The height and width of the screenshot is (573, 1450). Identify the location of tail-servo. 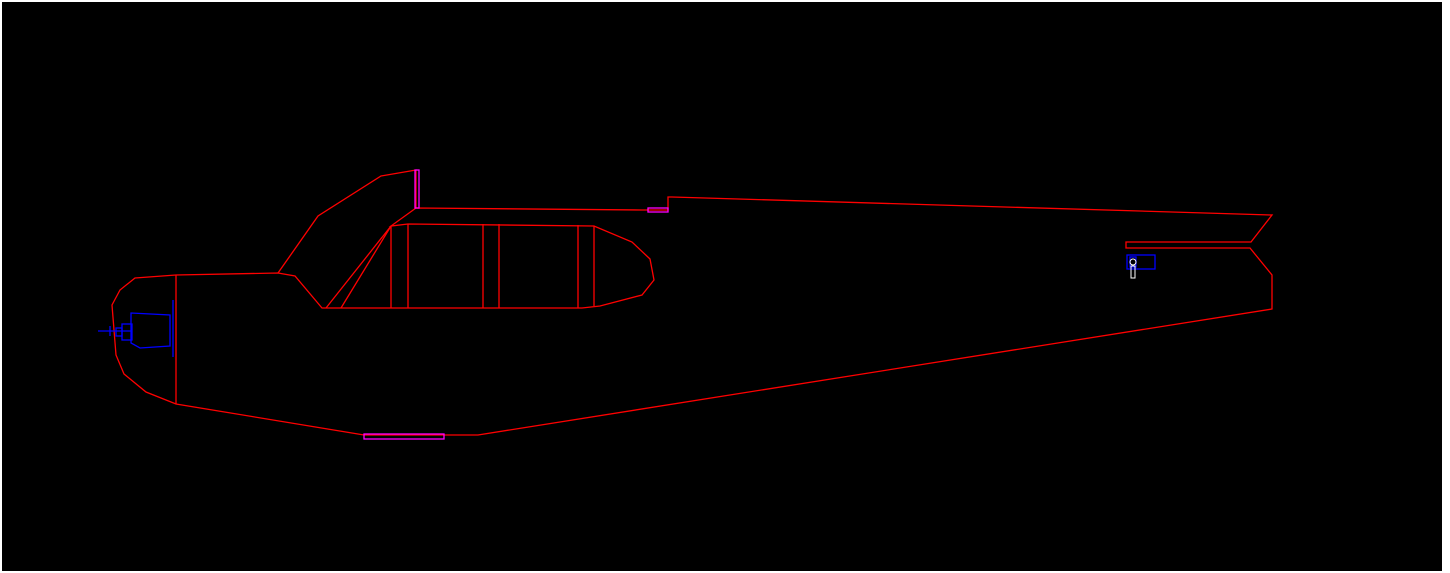
(1141, 266).